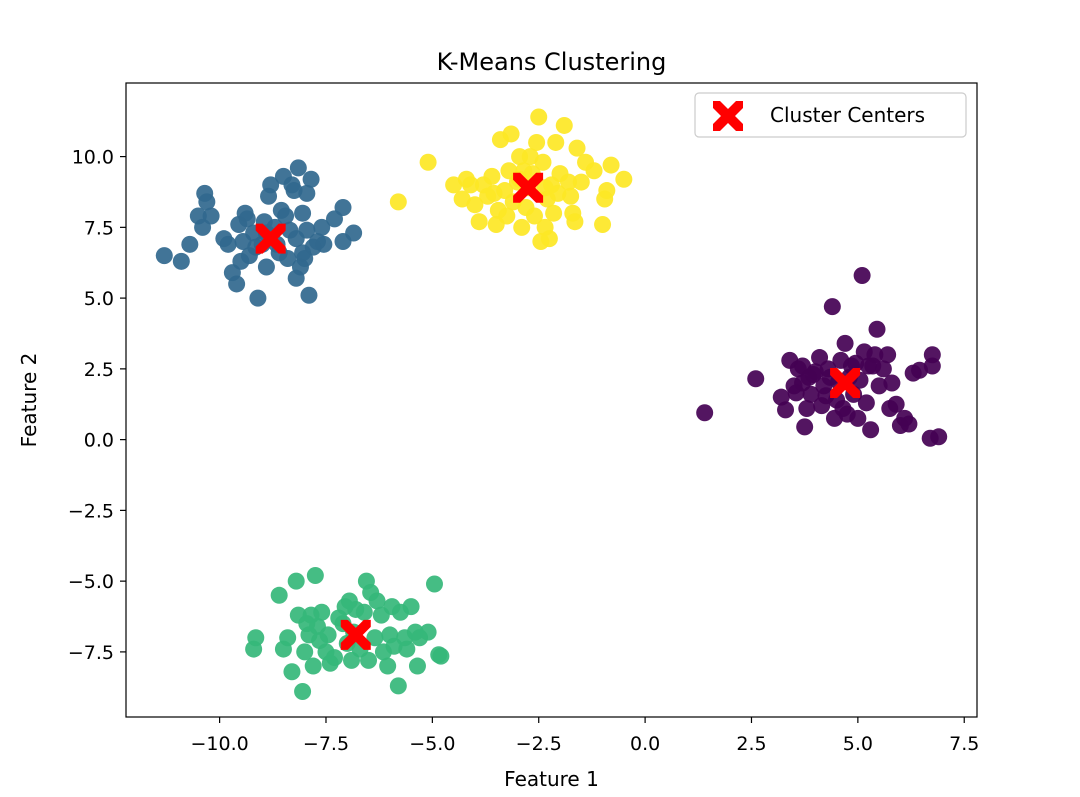 This screenshot has height=797, width=1080. I want to click on cluster-center-1-marker, so click(270, 238).